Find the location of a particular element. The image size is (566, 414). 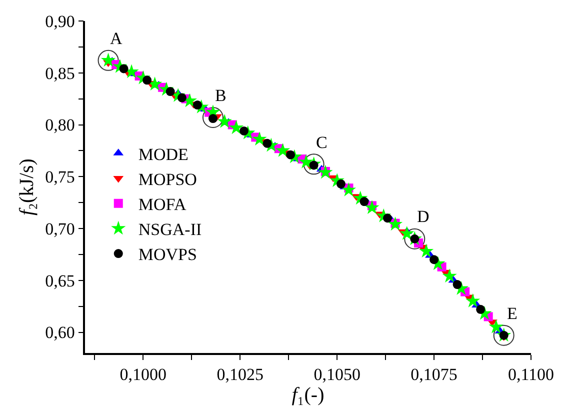

legend-label: MOFA is located at coordinates (162, 204).